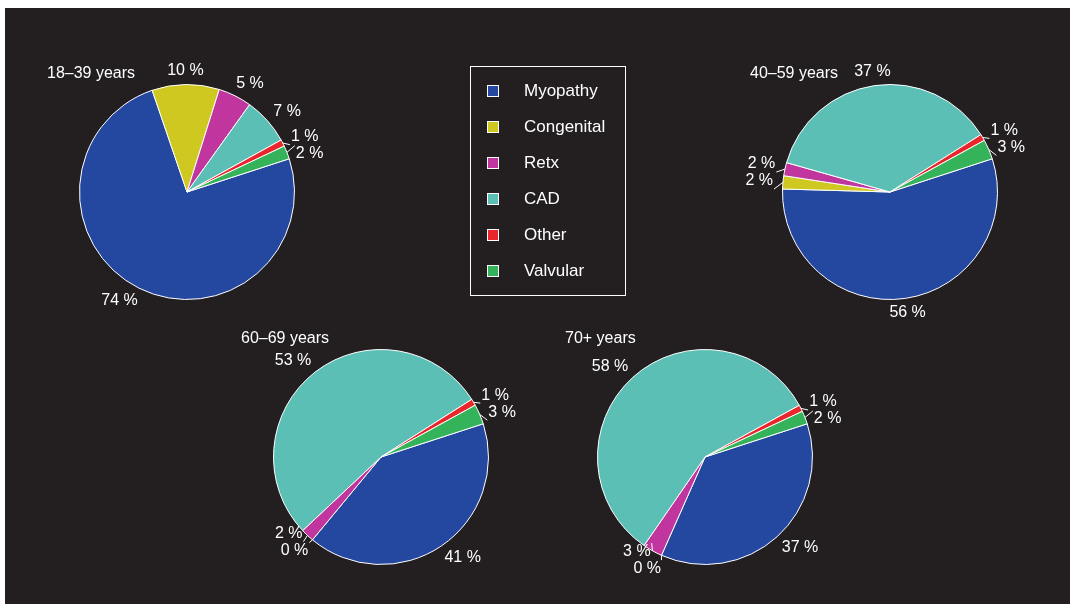 This screenshot has width=1076, height=610. Describe the element at coordinates (907, 311) in the screenshot. I see `data-label: 56 %` at that location.